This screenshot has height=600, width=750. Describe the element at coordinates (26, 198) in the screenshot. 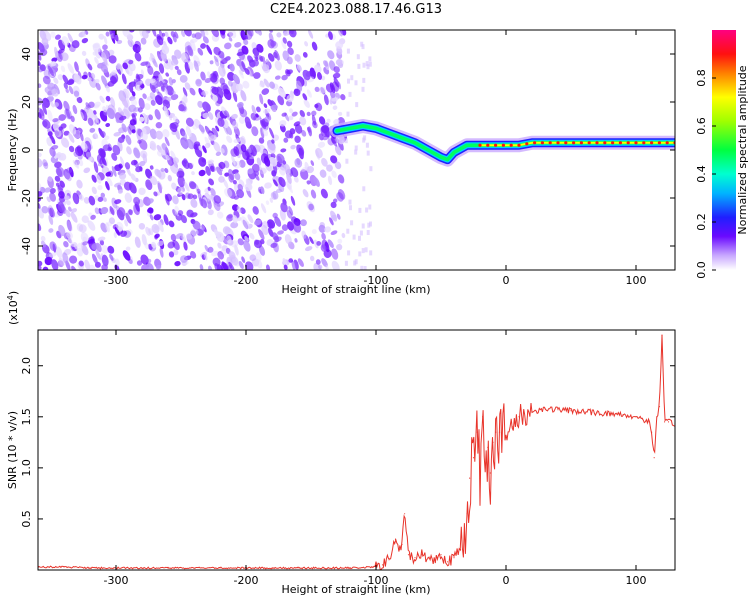

I see `top-y-tick-label: -20` at that location.